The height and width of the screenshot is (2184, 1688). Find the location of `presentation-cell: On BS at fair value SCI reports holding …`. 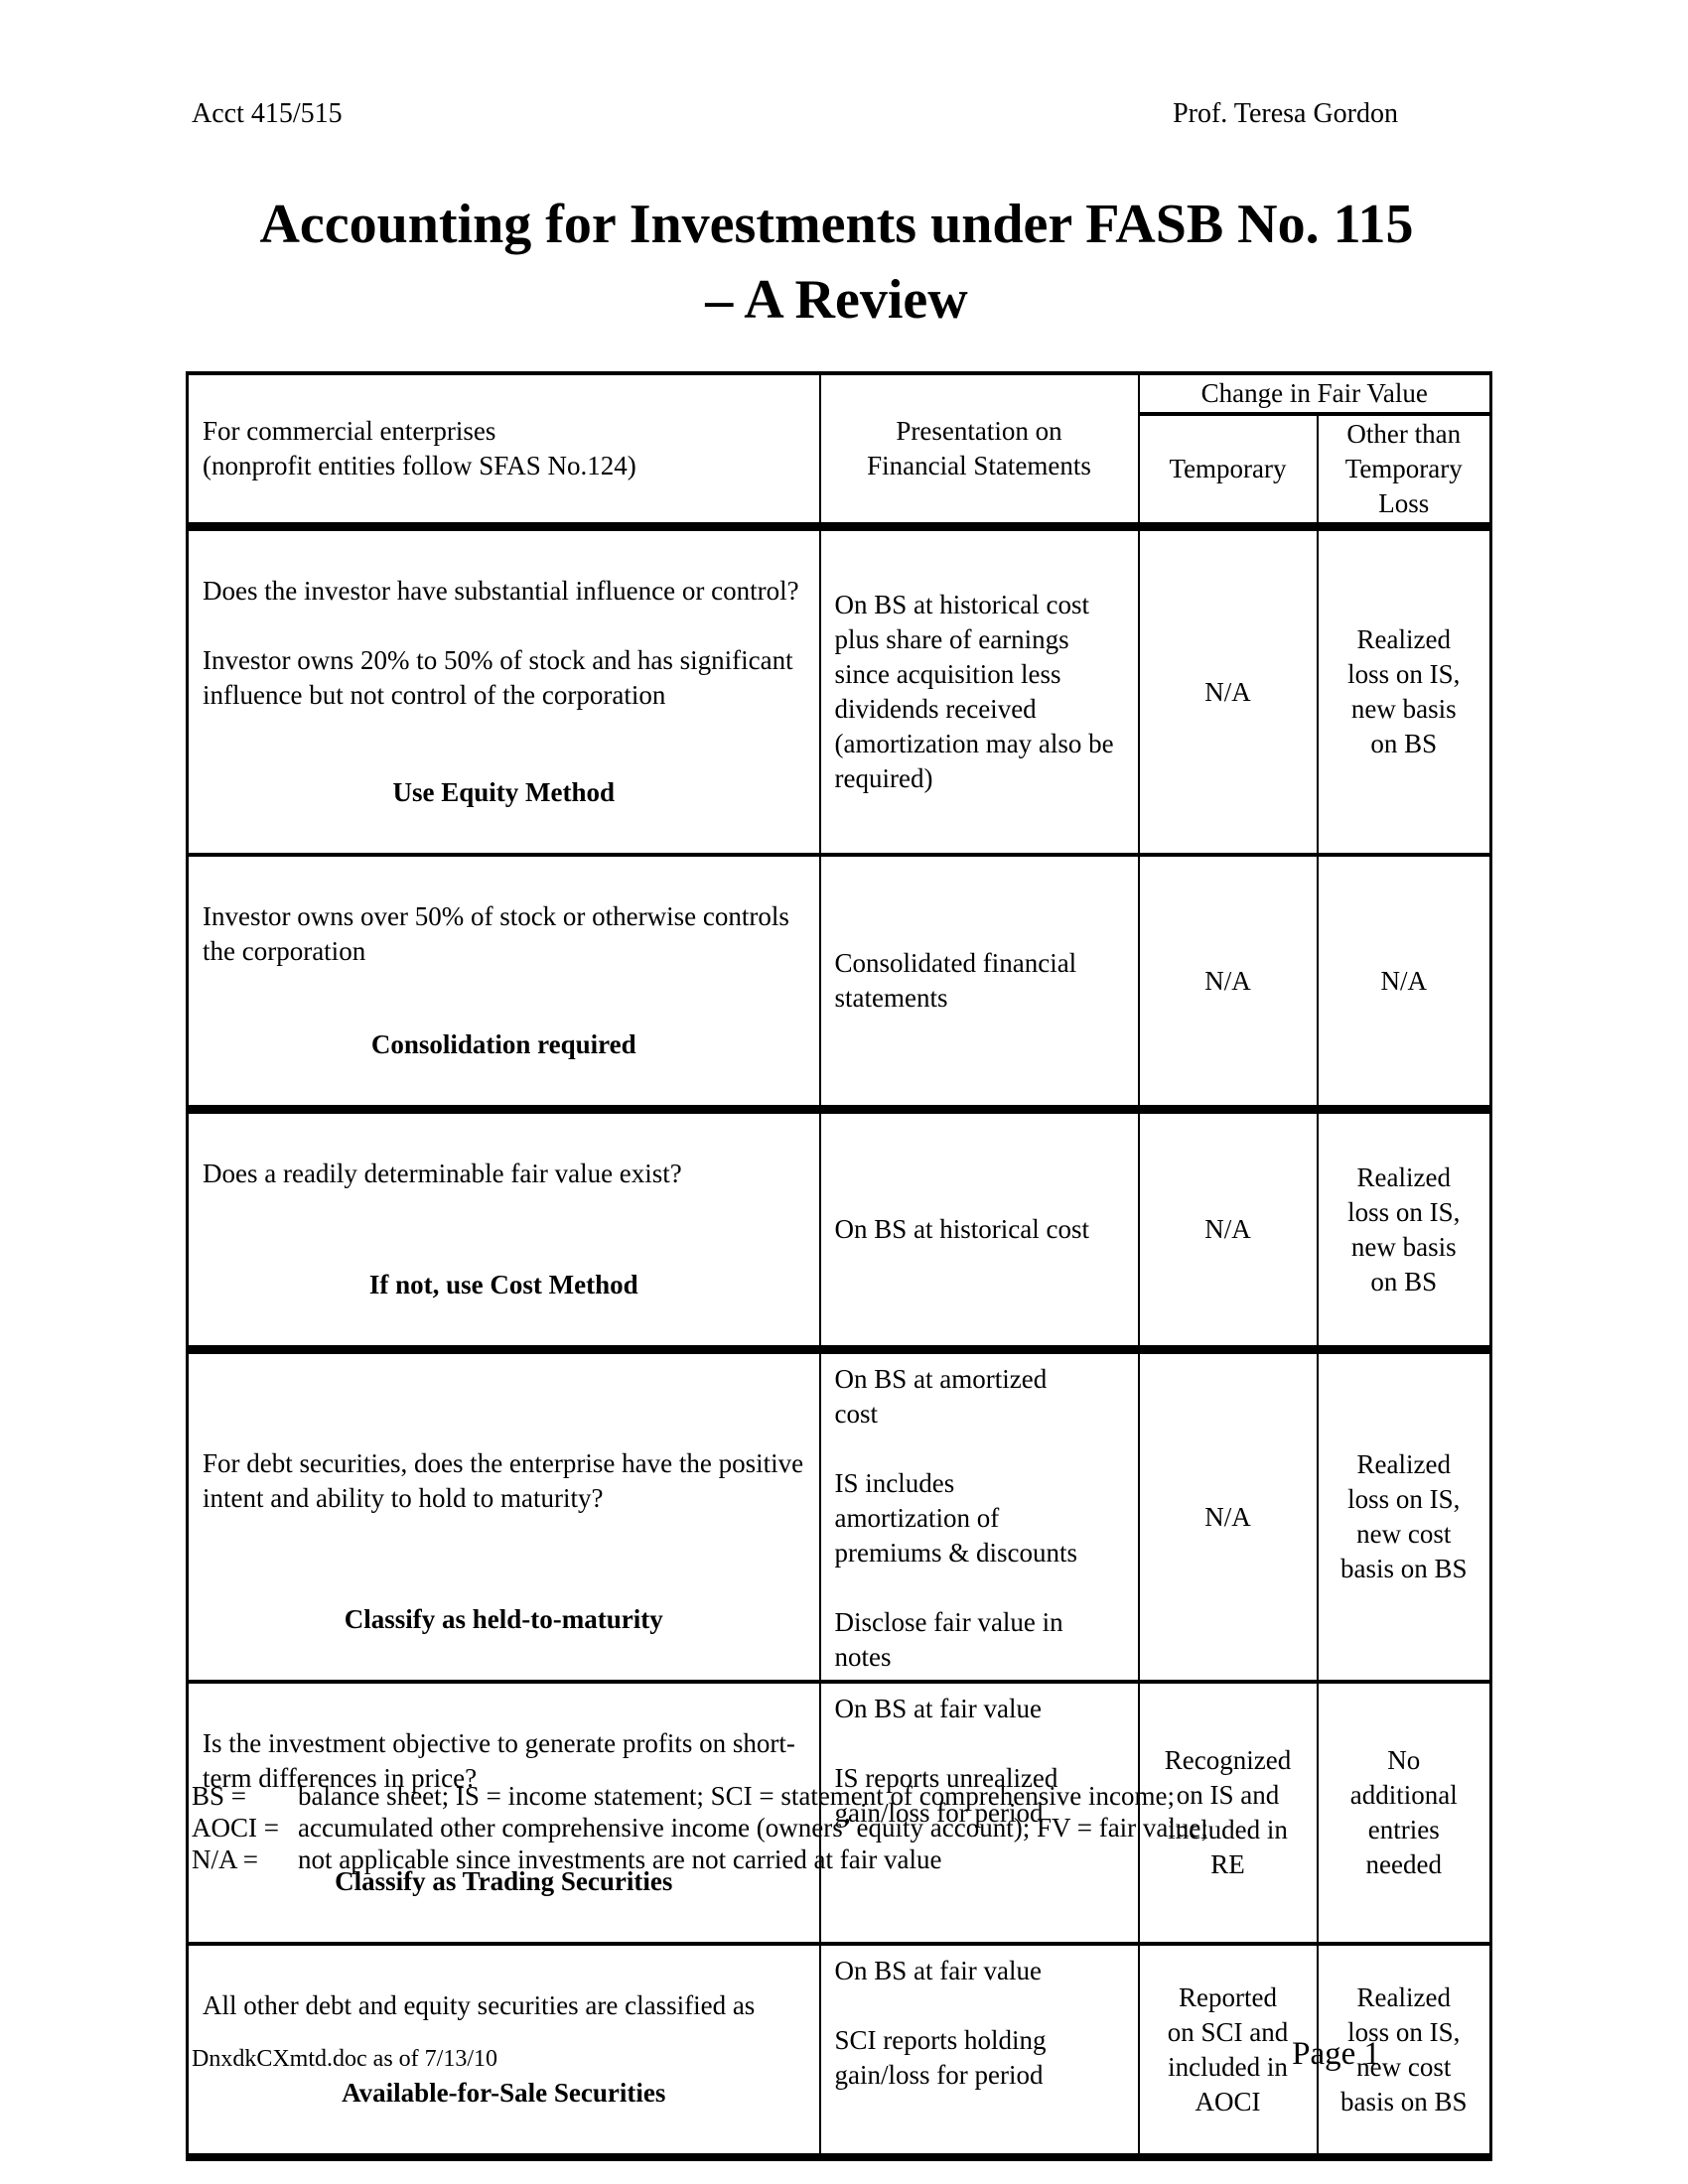

presentation-cell: On BS at fair value SCI reports holding … is located at coordinates (979, 2051).